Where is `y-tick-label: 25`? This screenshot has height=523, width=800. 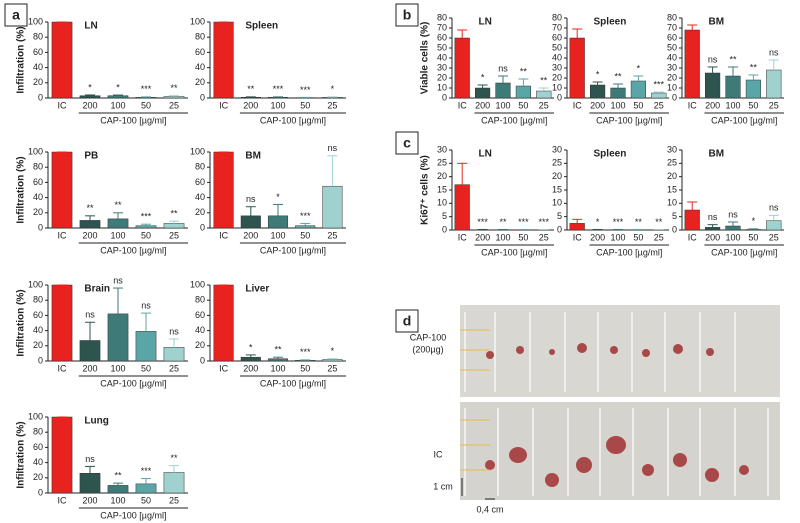
y-tick-label: 25 is located at coordinates (442, 163).